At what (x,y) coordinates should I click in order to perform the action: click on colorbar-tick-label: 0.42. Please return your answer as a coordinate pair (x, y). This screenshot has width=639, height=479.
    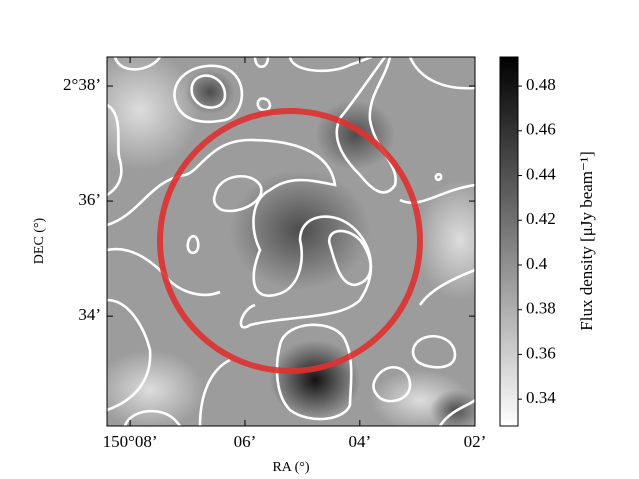
    Looking at the image, I should click on (541, 218).